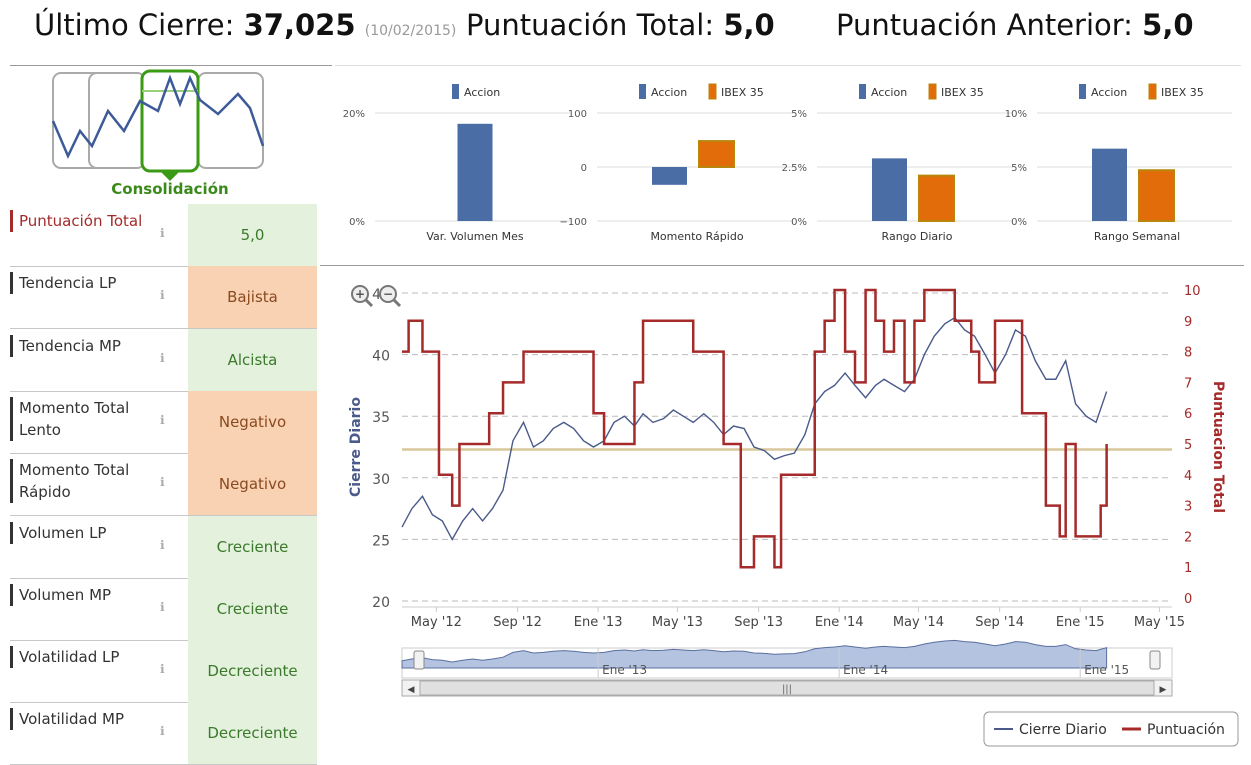  I want to click on x-tick-label: May '14, so click(918, 622).